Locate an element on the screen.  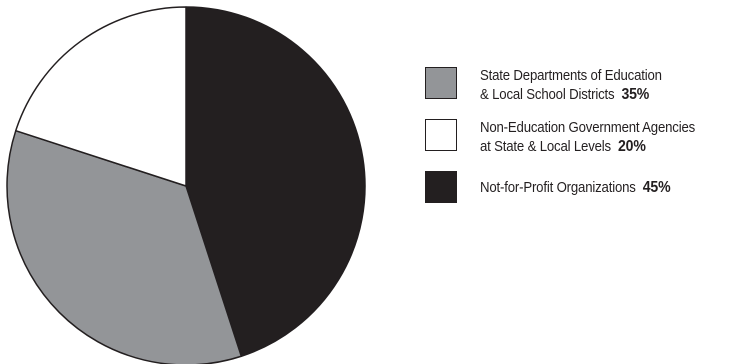
pie-slice-non-education-agencies is located at coordinates (101, 96).